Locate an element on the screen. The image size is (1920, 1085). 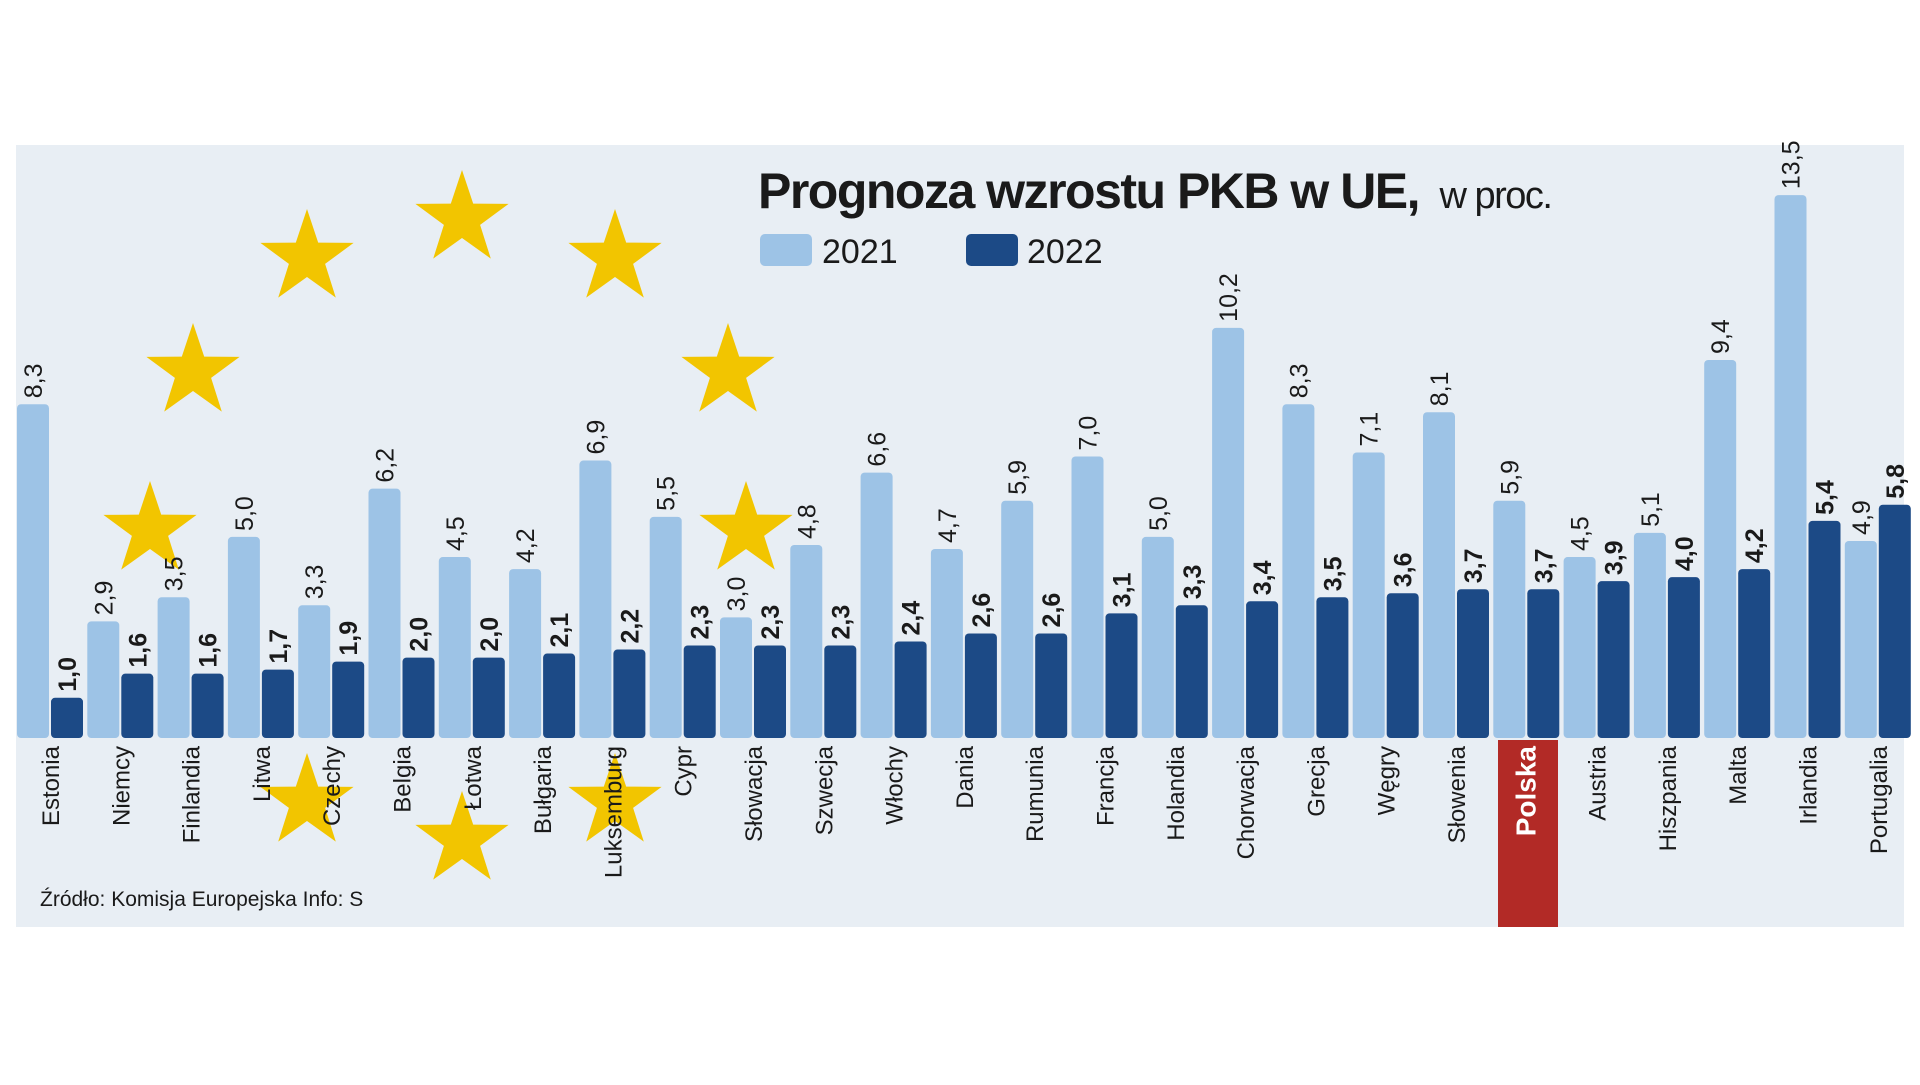
value-label-2022-11: 2,3 is located at coordinates (841, 622).